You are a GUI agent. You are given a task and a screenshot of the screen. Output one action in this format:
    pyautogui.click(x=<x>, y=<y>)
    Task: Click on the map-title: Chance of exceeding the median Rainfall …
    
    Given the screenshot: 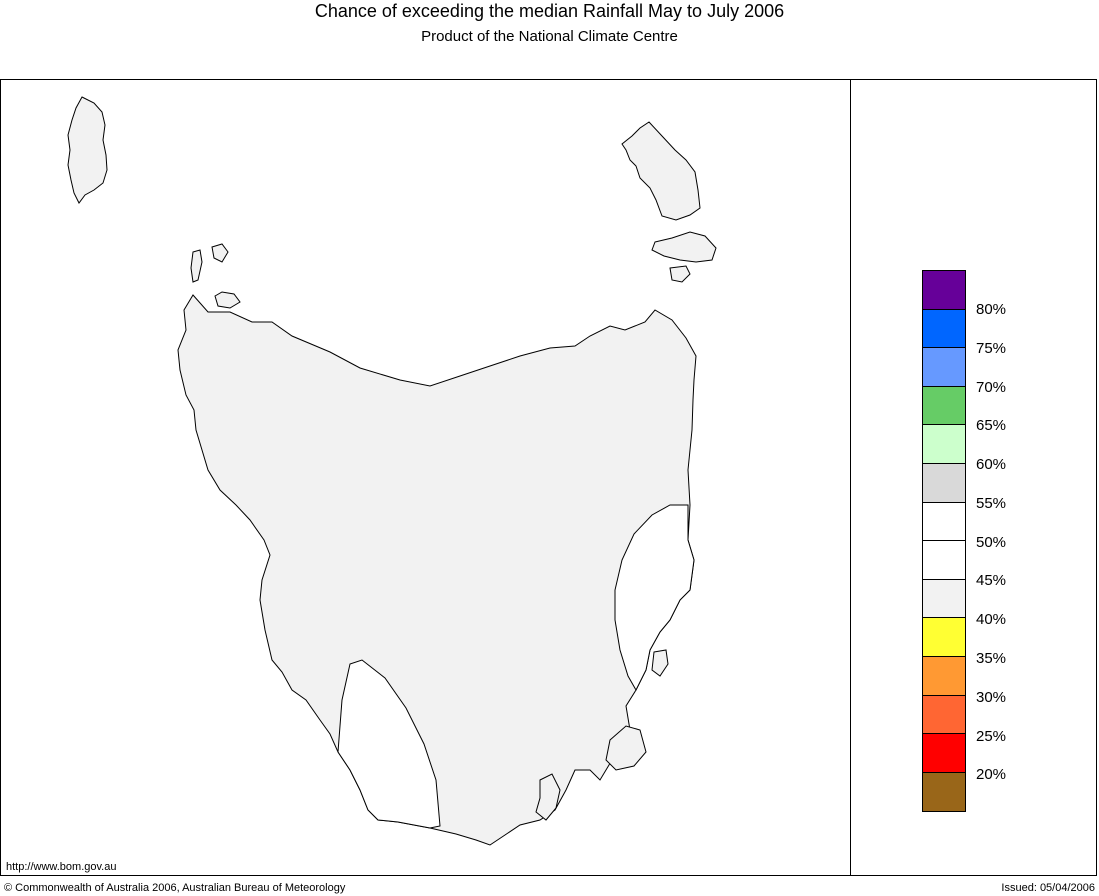 What is the action you would take?
    pyautogui.click(x=549, y=11)
    